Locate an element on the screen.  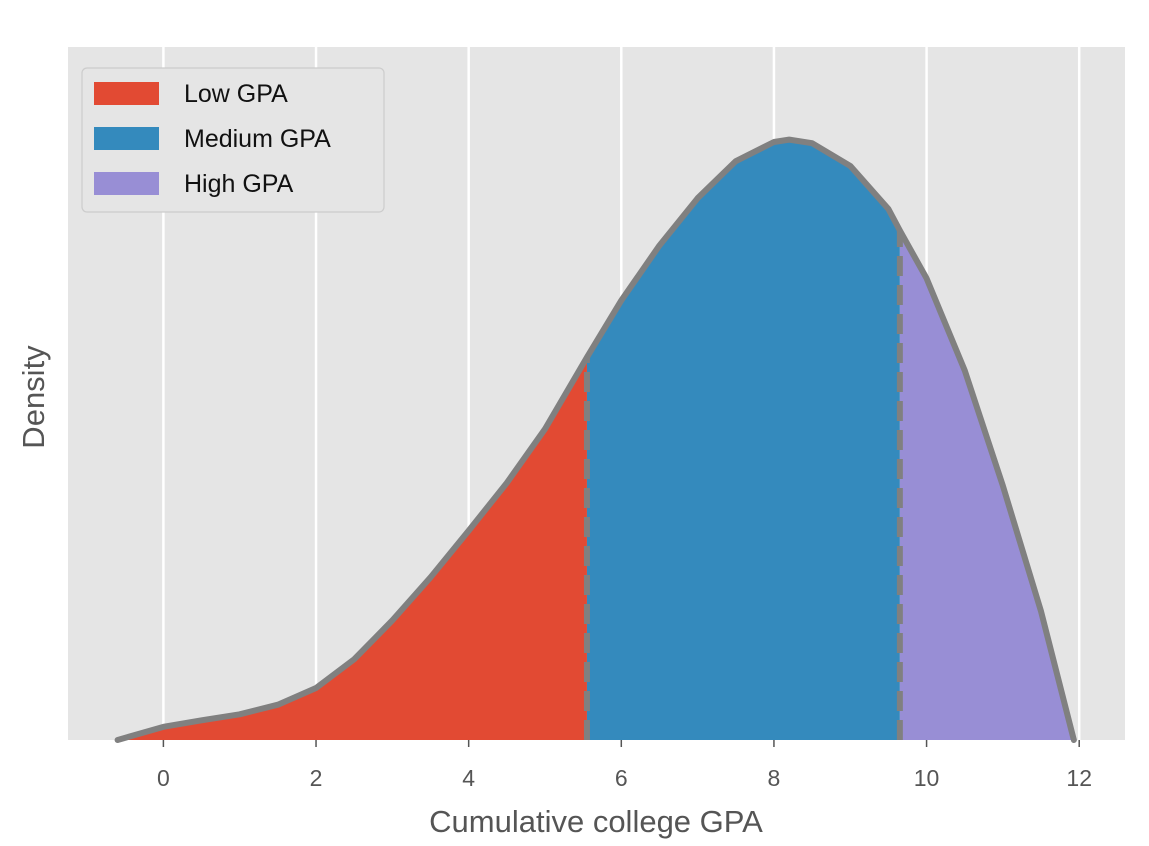
x-tick-label-12: 12 is located at coordinates (1079, 778).